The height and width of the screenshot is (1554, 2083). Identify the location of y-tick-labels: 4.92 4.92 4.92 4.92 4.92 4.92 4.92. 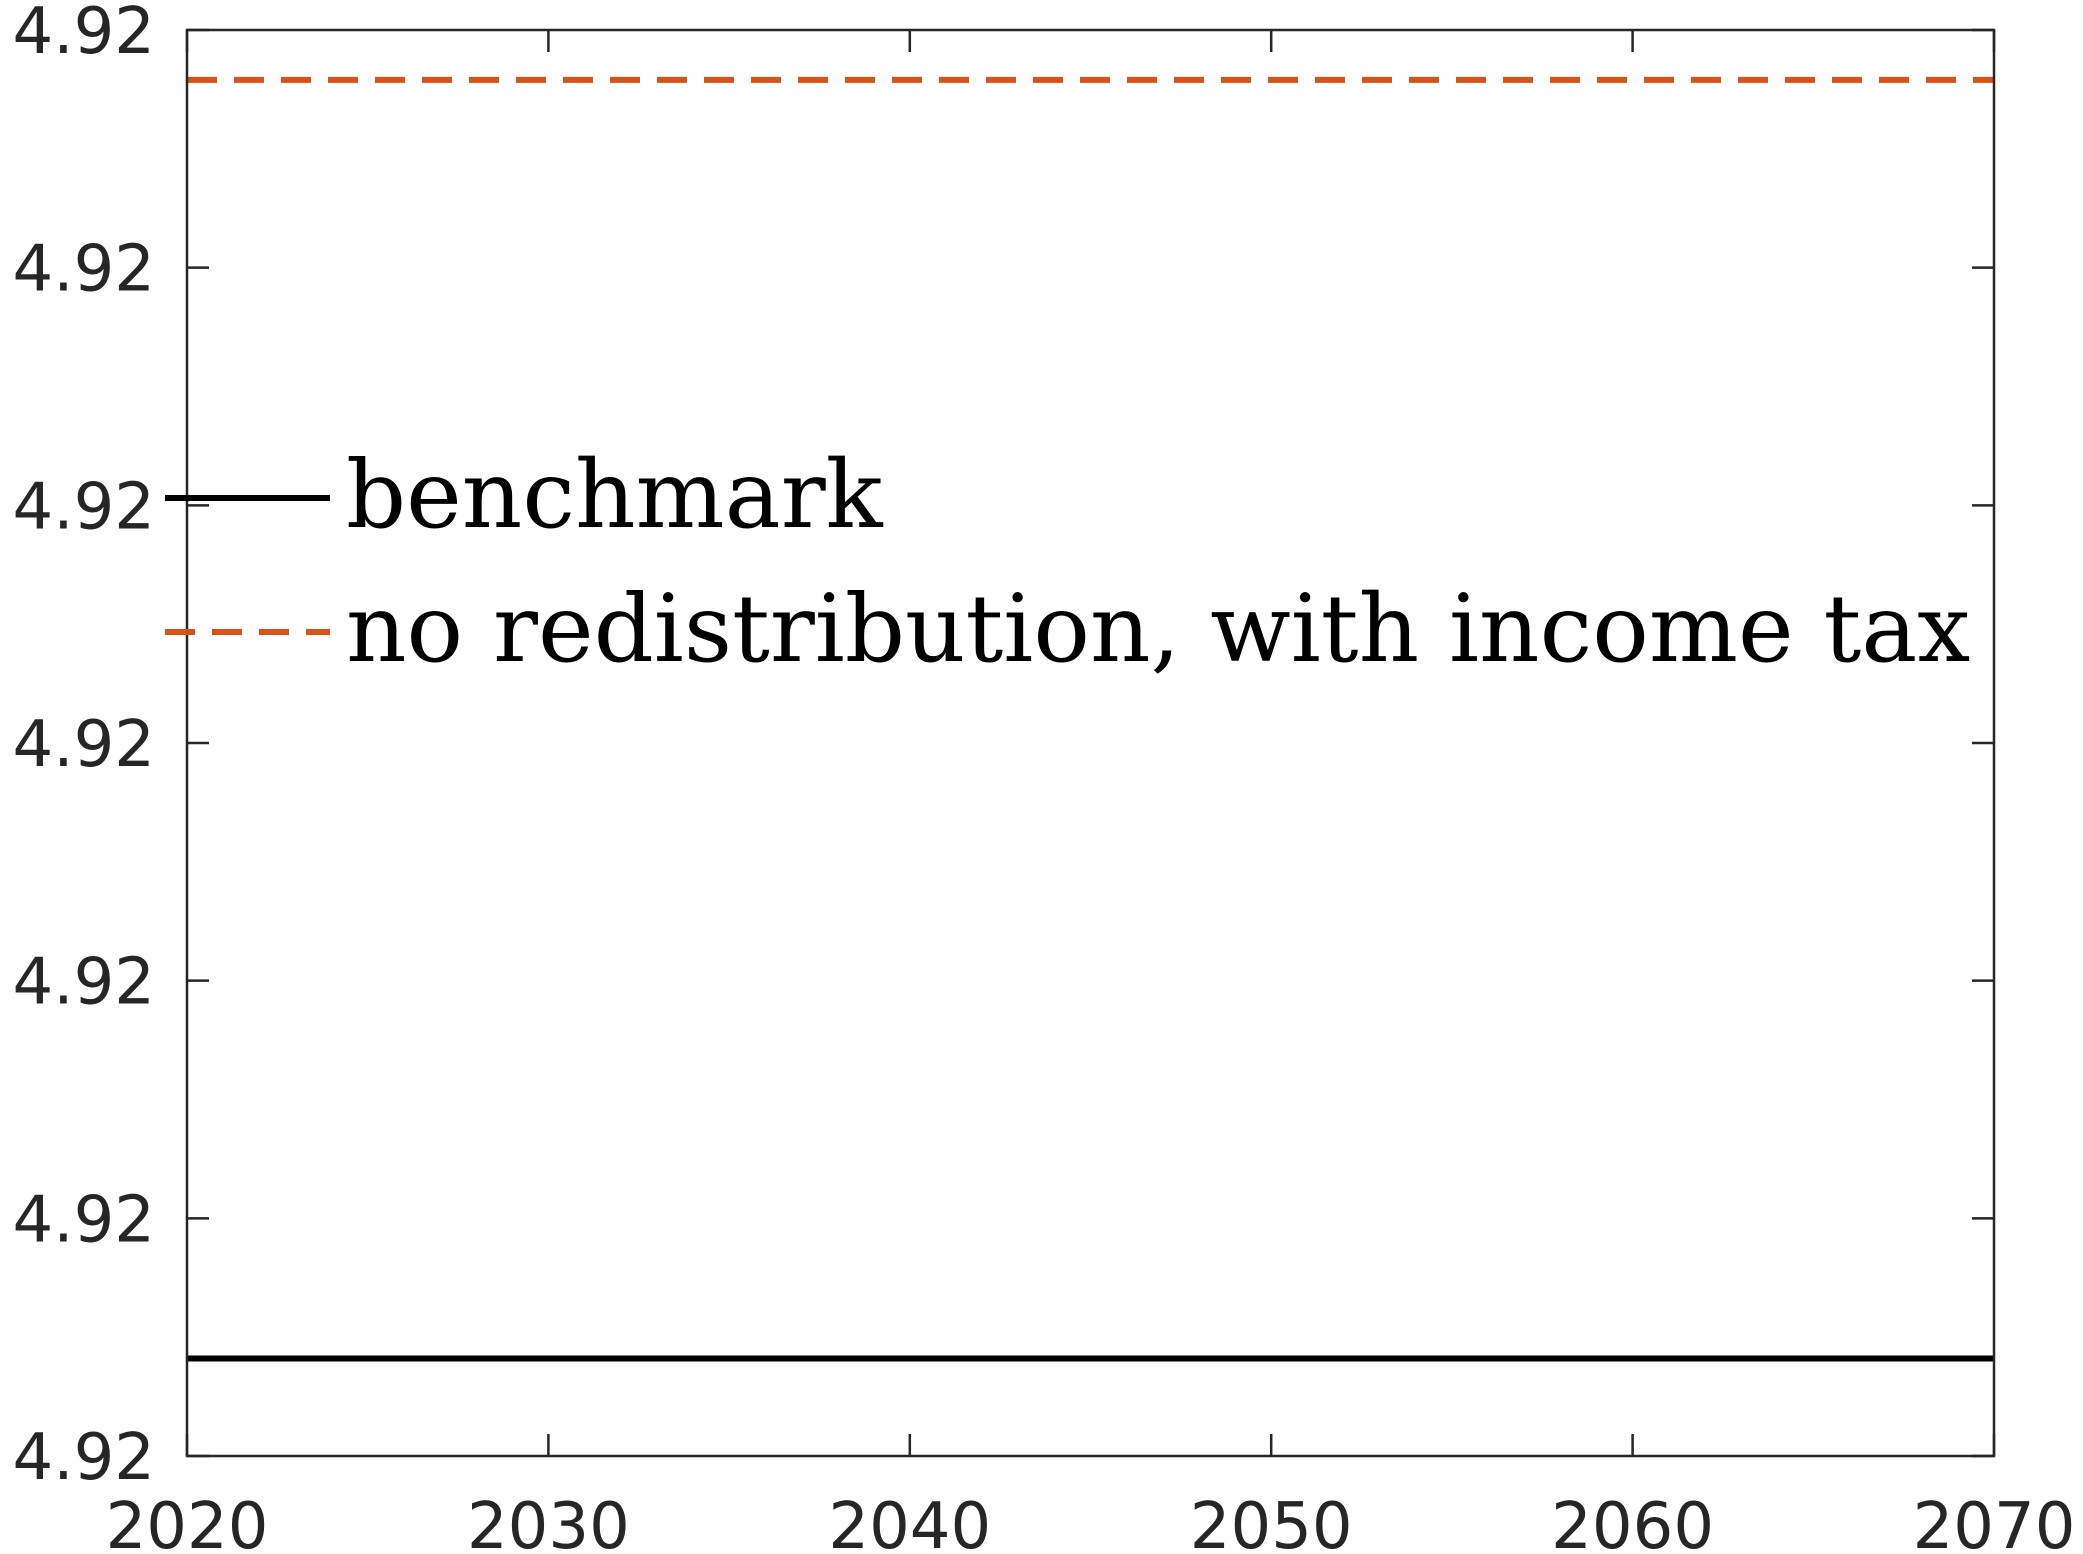
(84, 747).